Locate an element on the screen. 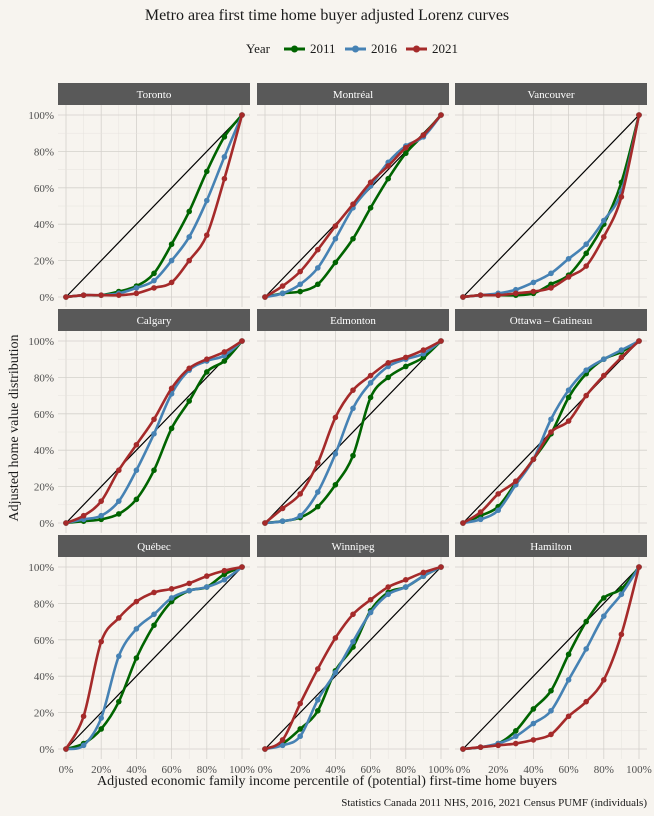 Image resolution: width=654 pixels, height=816 pixels. legend-item-2021: 2021 is located at coordinates (432, 48).